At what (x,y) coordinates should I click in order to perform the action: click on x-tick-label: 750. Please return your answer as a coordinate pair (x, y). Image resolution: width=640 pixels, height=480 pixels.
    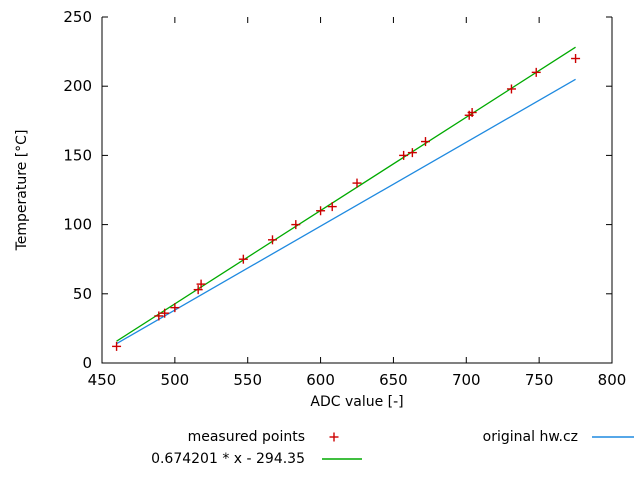
    Looking at the image, I should click on (539, 380).